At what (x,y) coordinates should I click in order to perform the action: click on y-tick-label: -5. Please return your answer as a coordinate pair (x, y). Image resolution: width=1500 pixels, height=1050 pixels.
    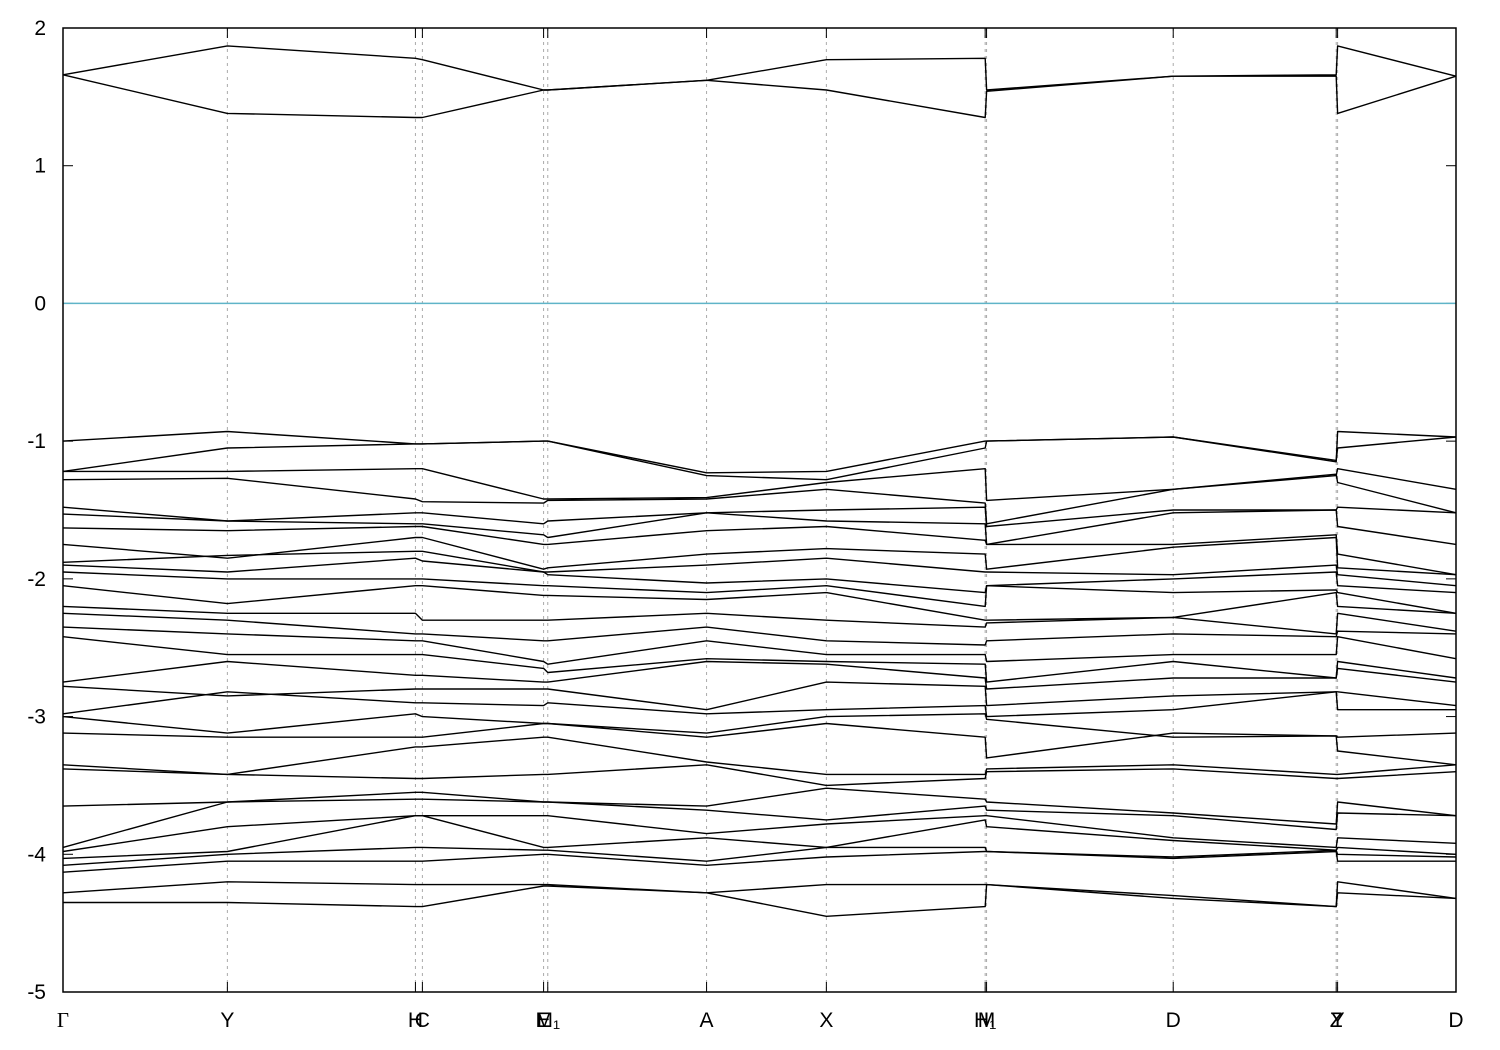
    Looking at the image, I should click on (36, 992).